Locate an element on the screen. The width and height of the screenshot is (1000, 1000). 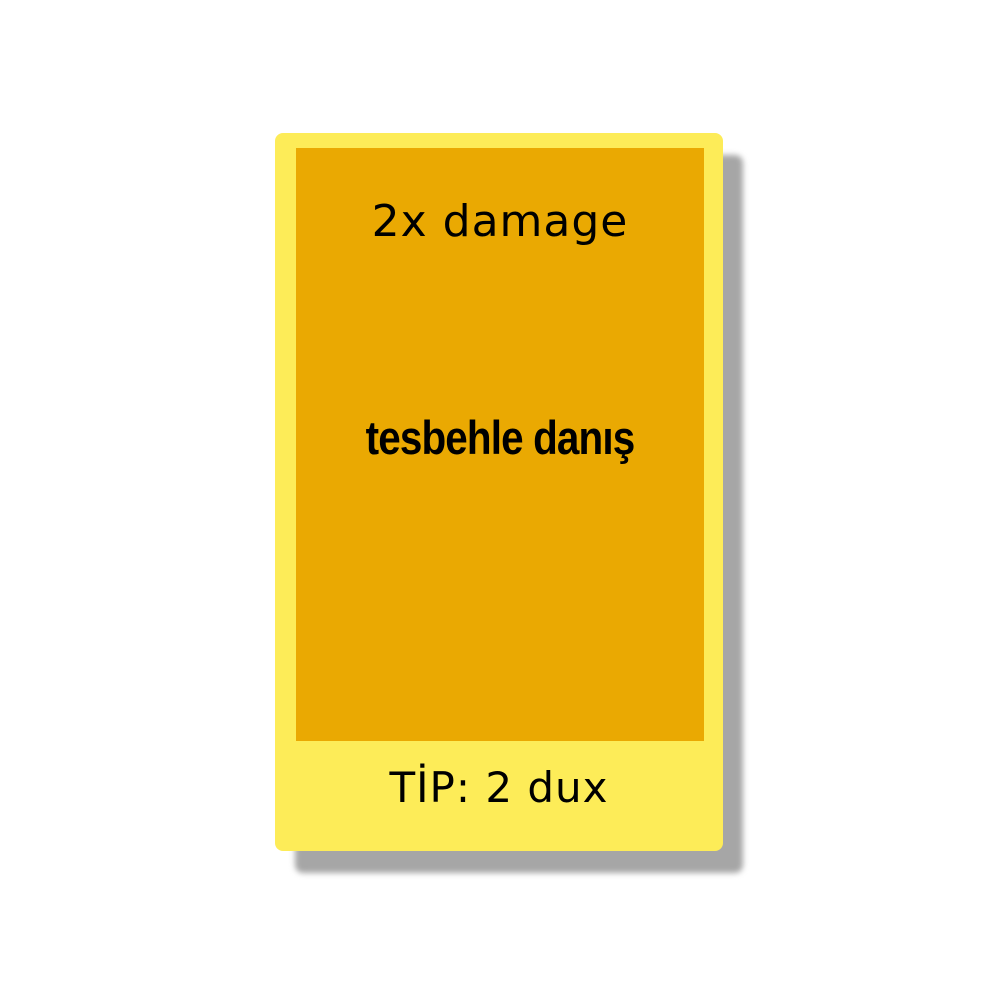
card-name: tesbehle danış is located at coordinates (500, 437).